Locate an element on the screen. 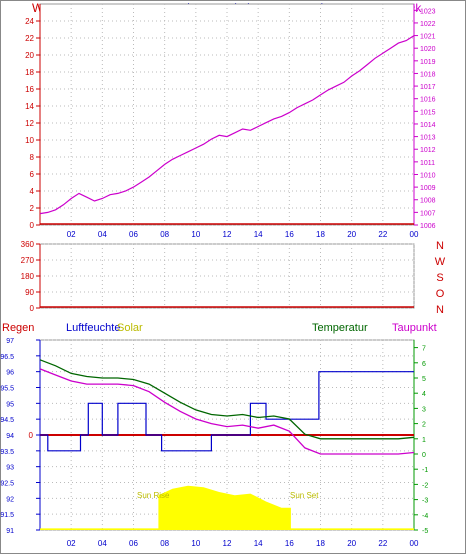  compass-label: S is located at coordinates (439, 278).